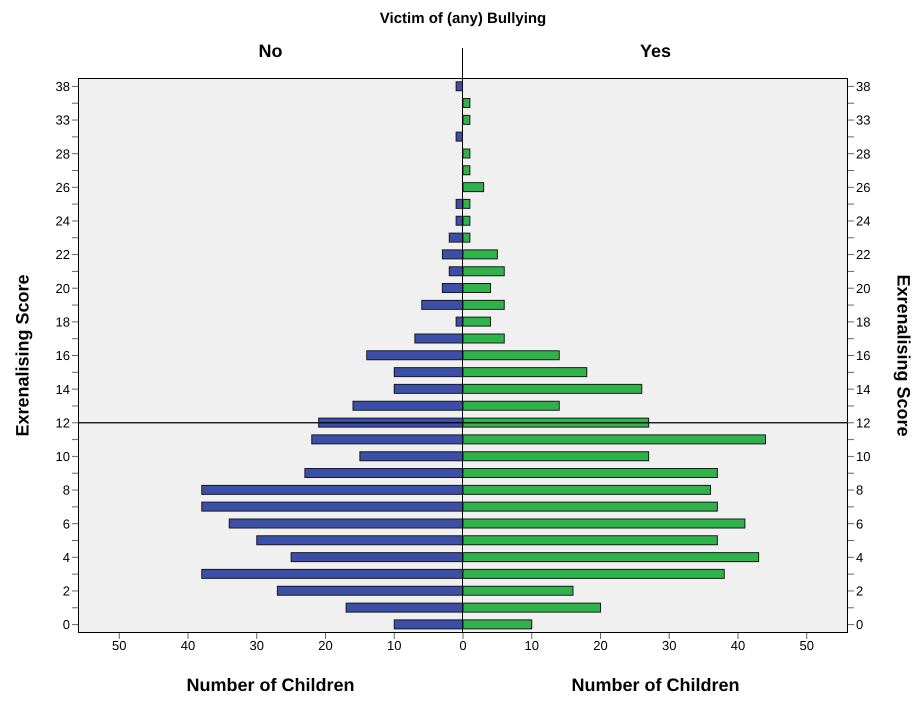 The height and width of the screenshot is (702, 920). Describe the element at coordinates (655, 51) in the screenshot. I see `chart-subtitle: Yes` at that location.